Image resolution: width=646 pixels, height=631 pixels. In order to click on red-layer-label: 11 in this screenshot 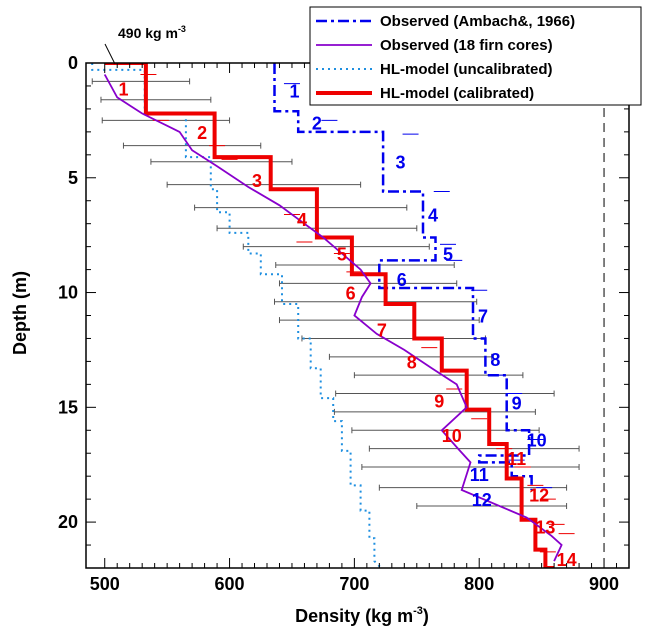, I will do `click(516, 459)`.